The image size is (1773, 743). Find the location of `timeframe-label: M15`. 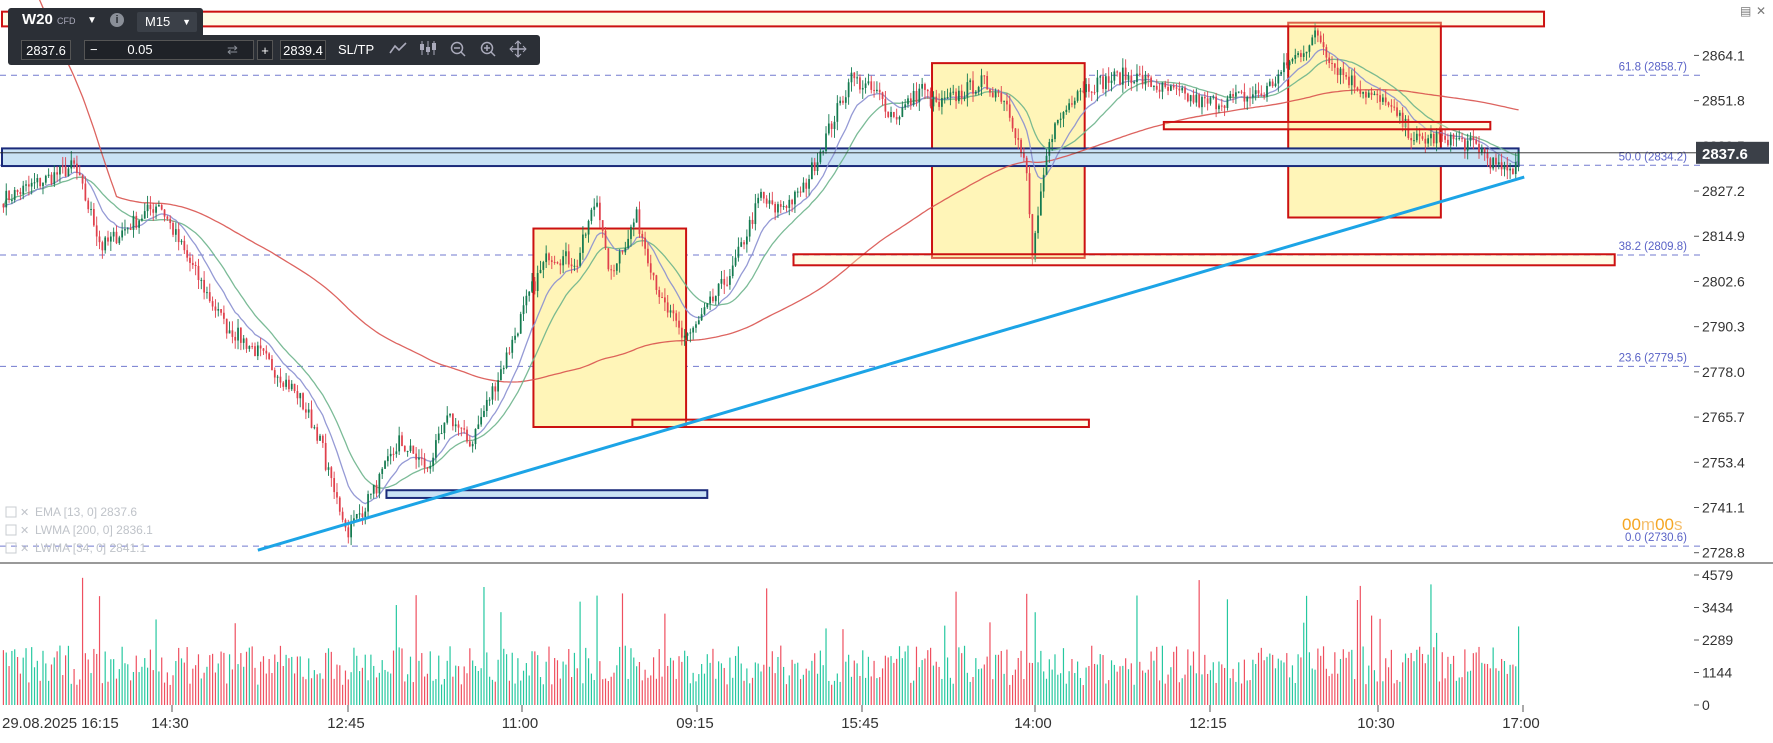

timeframe-label: M15 is located at coordinates (157, 21).